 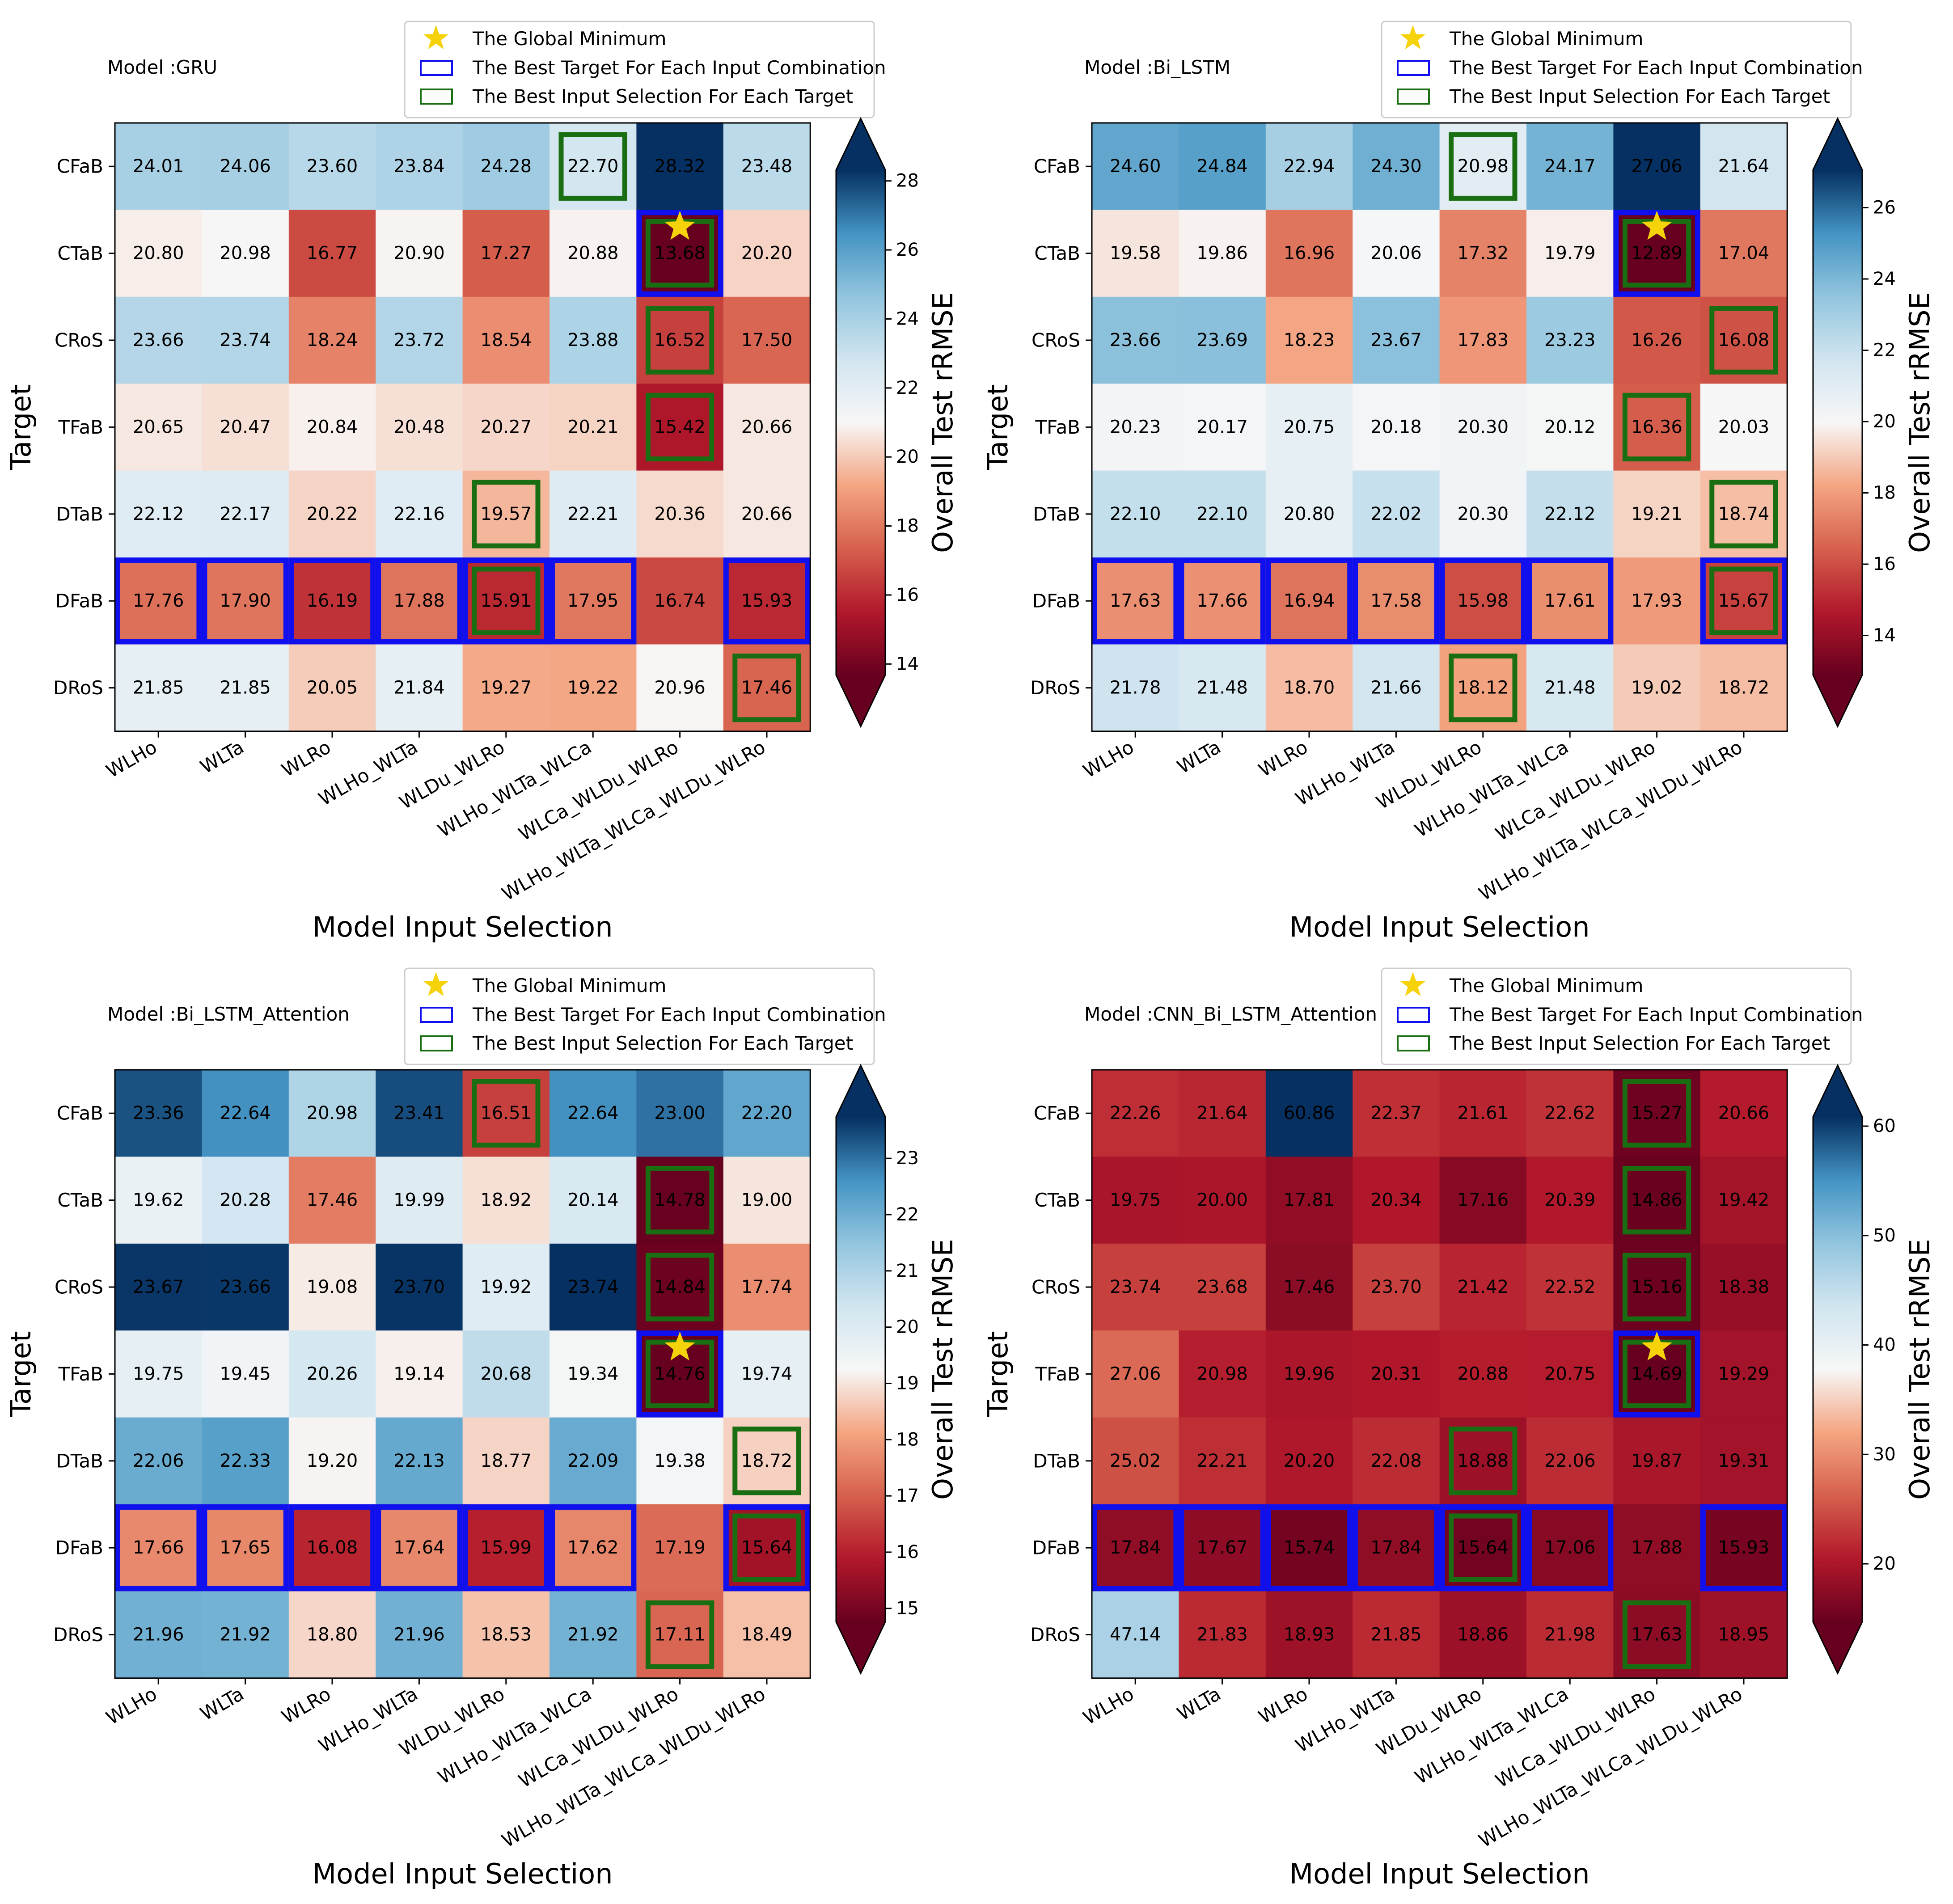 I want to click on cell-value-label: 23.74, so click(x=593, y=1287).